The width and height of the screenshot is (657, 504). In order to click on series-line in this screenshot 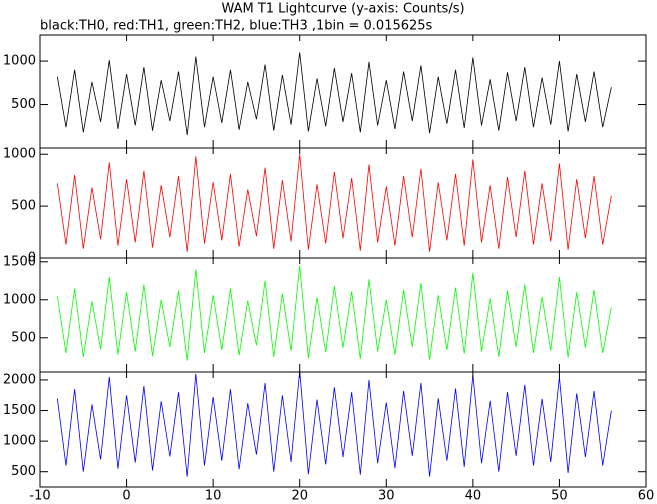, I will do `click(334, 94)`.